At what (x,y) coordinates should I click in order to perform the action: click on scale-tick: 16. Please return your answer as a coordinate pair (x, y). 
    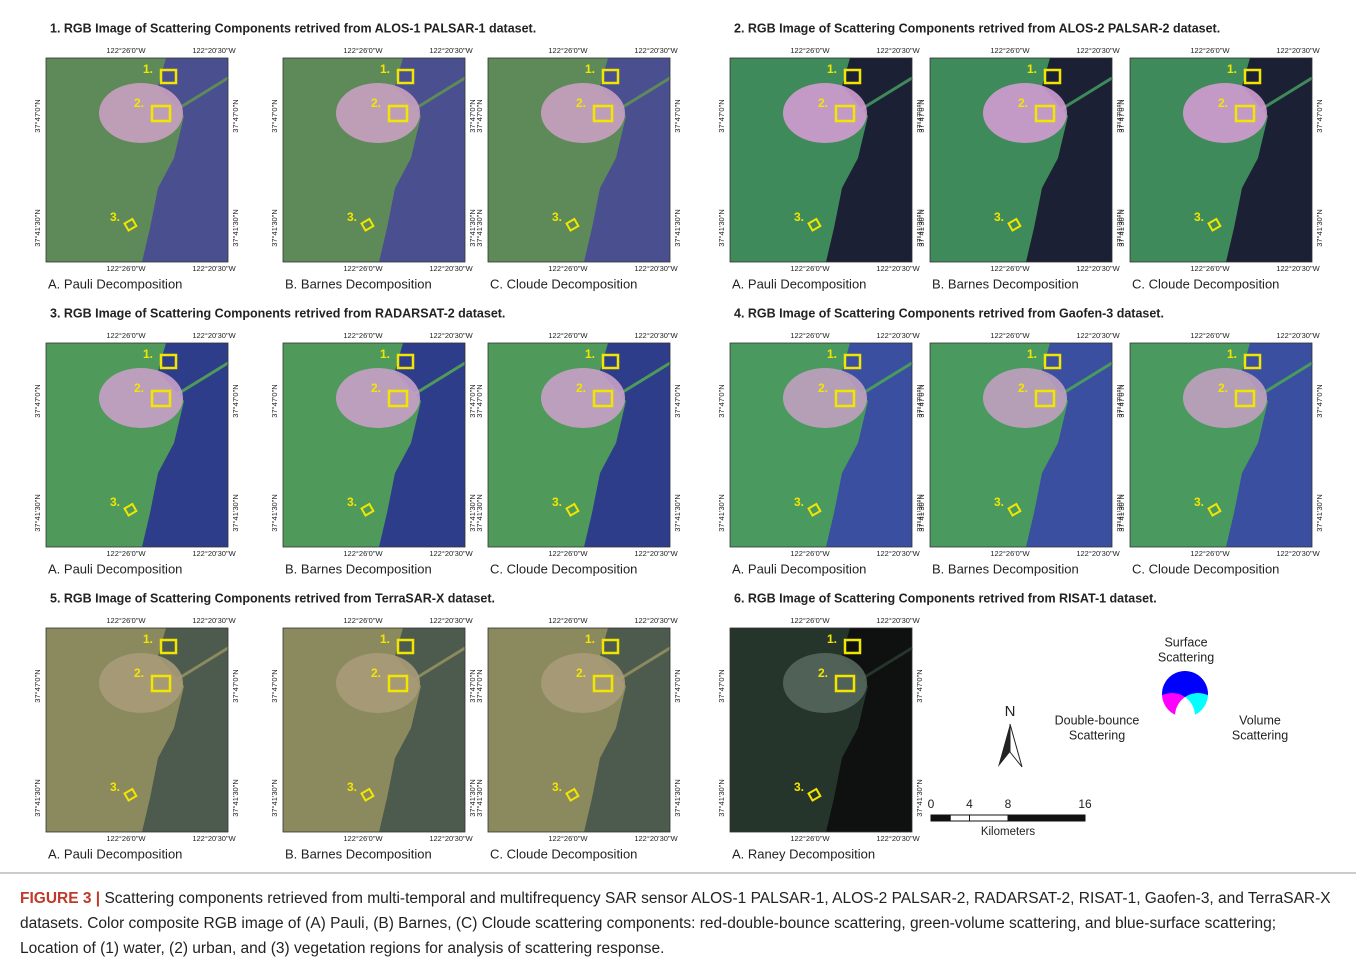
    Looking at the image, I should click on (1085, 804).